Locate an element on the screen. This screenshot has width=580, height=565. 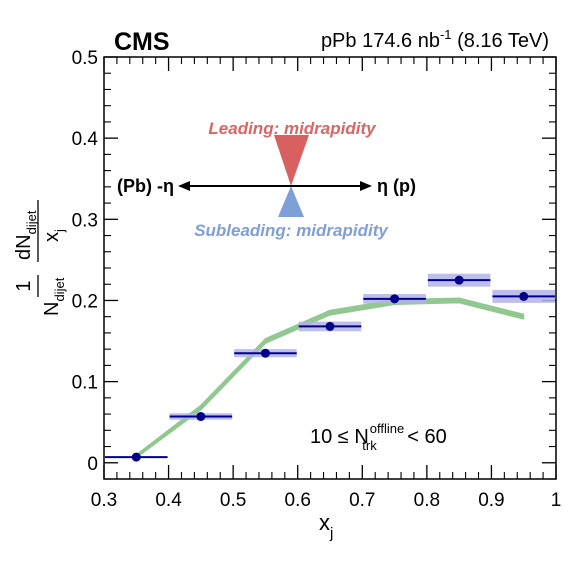
left-arrow-label: (Pb) -η is located at coordinates (145, 186).